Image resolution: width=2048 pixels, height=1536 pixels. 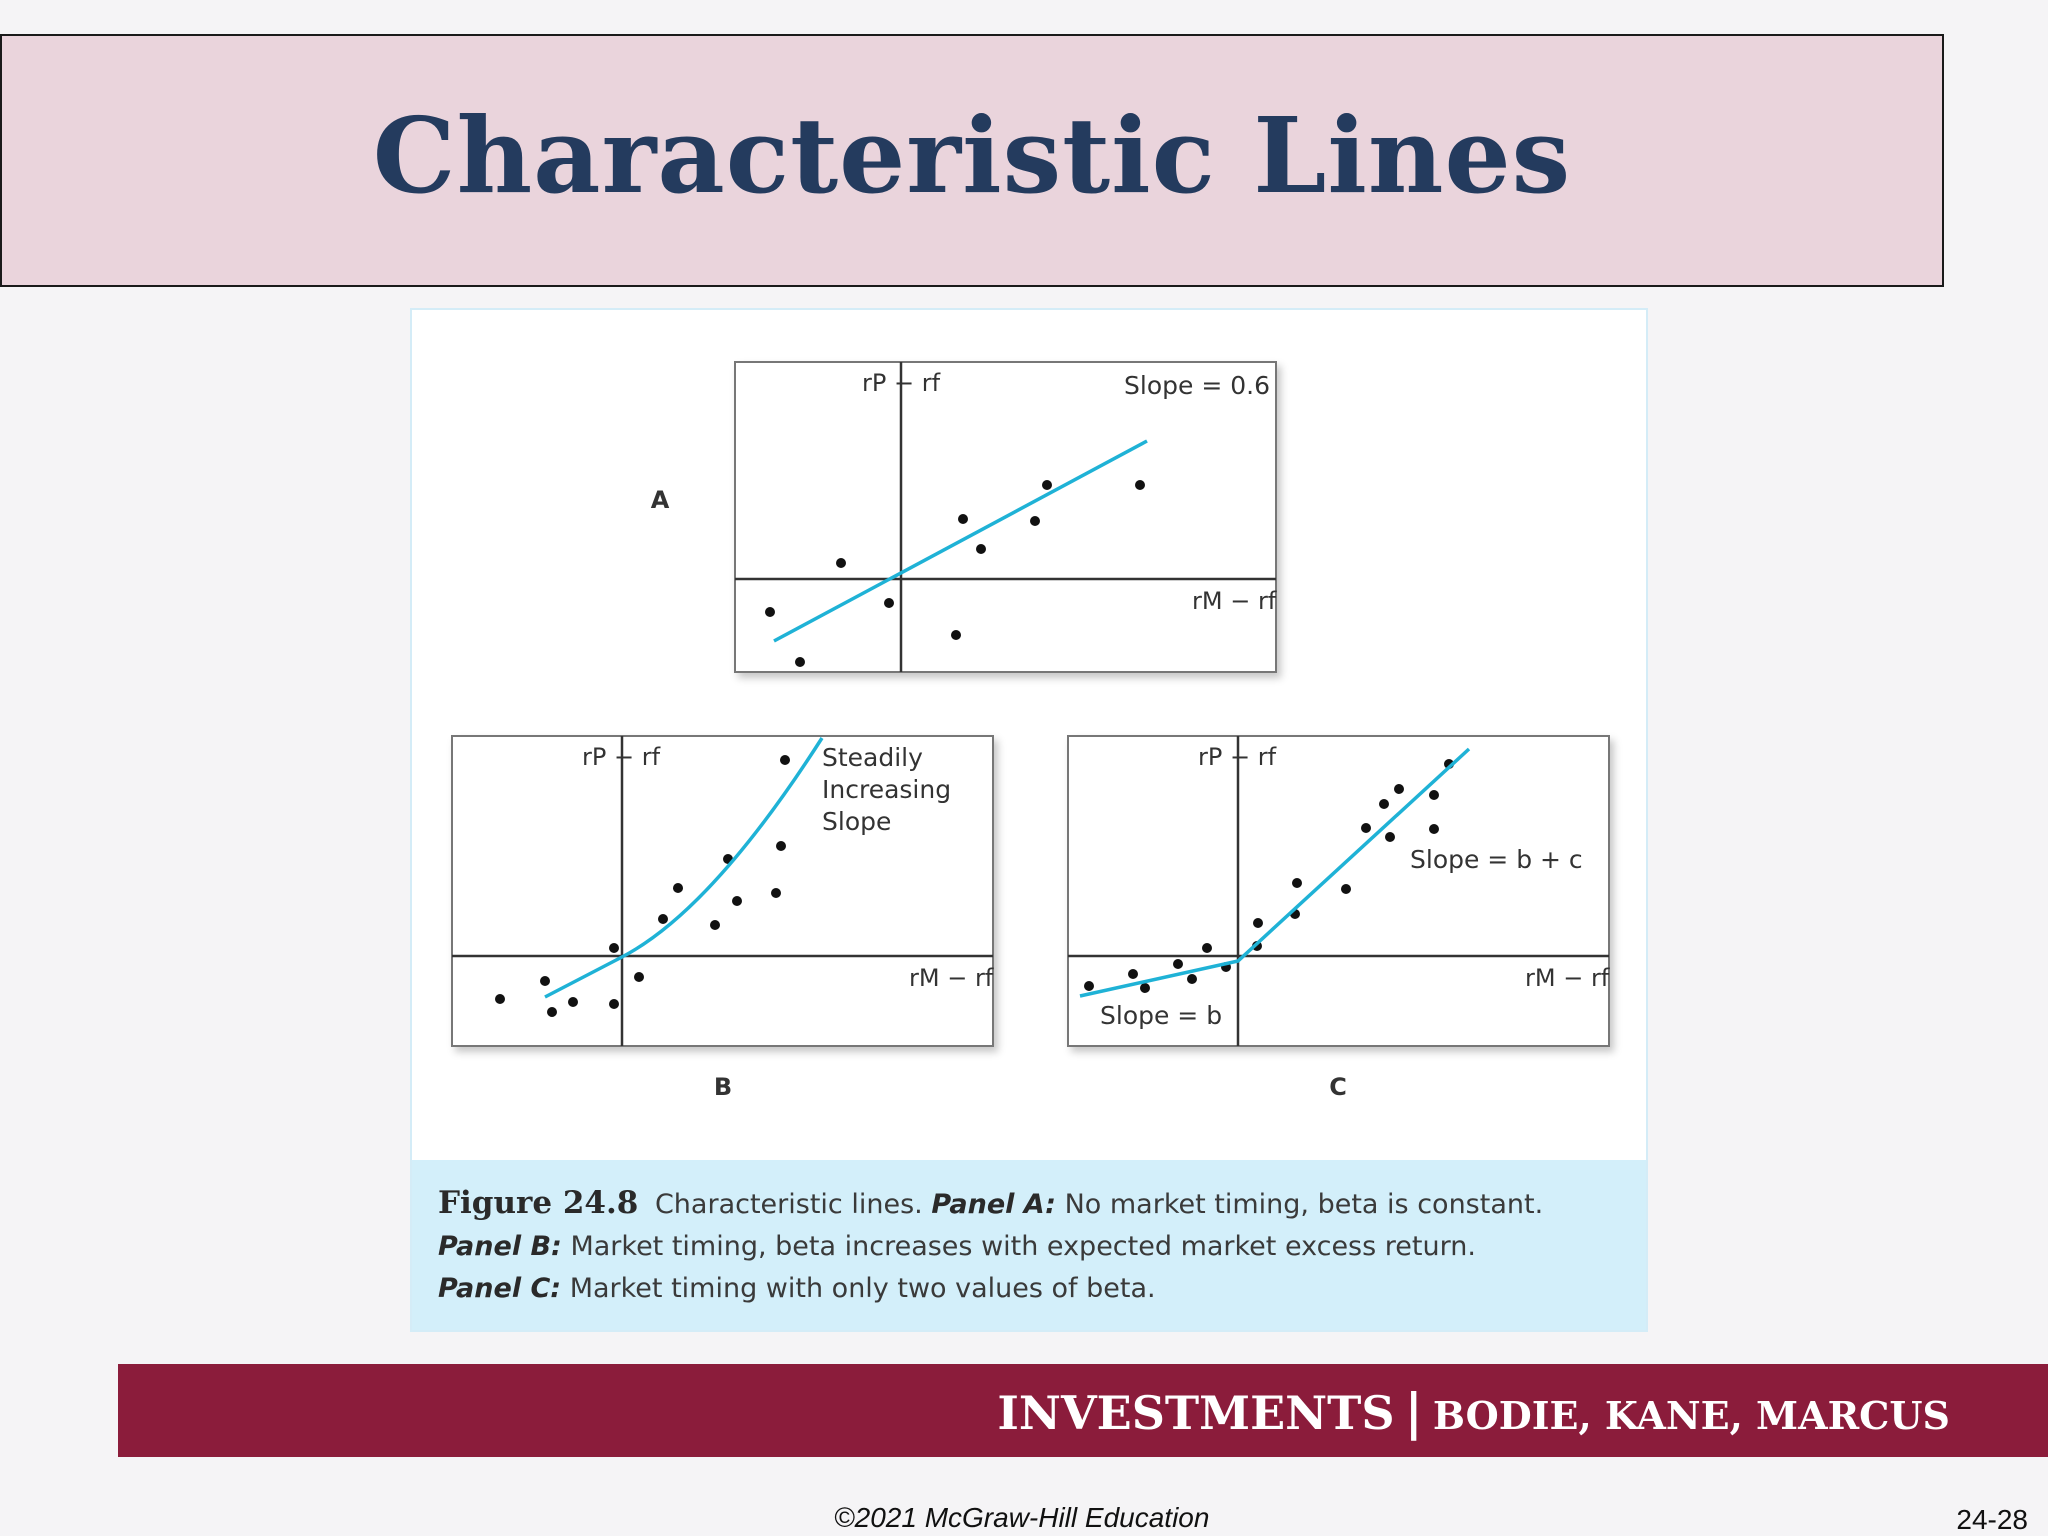 What do you see at coordinates (1196, 1413) in the screenshot?
I see `footer-investments: INVESTMENTS` at bounding box center [1196, 1413].